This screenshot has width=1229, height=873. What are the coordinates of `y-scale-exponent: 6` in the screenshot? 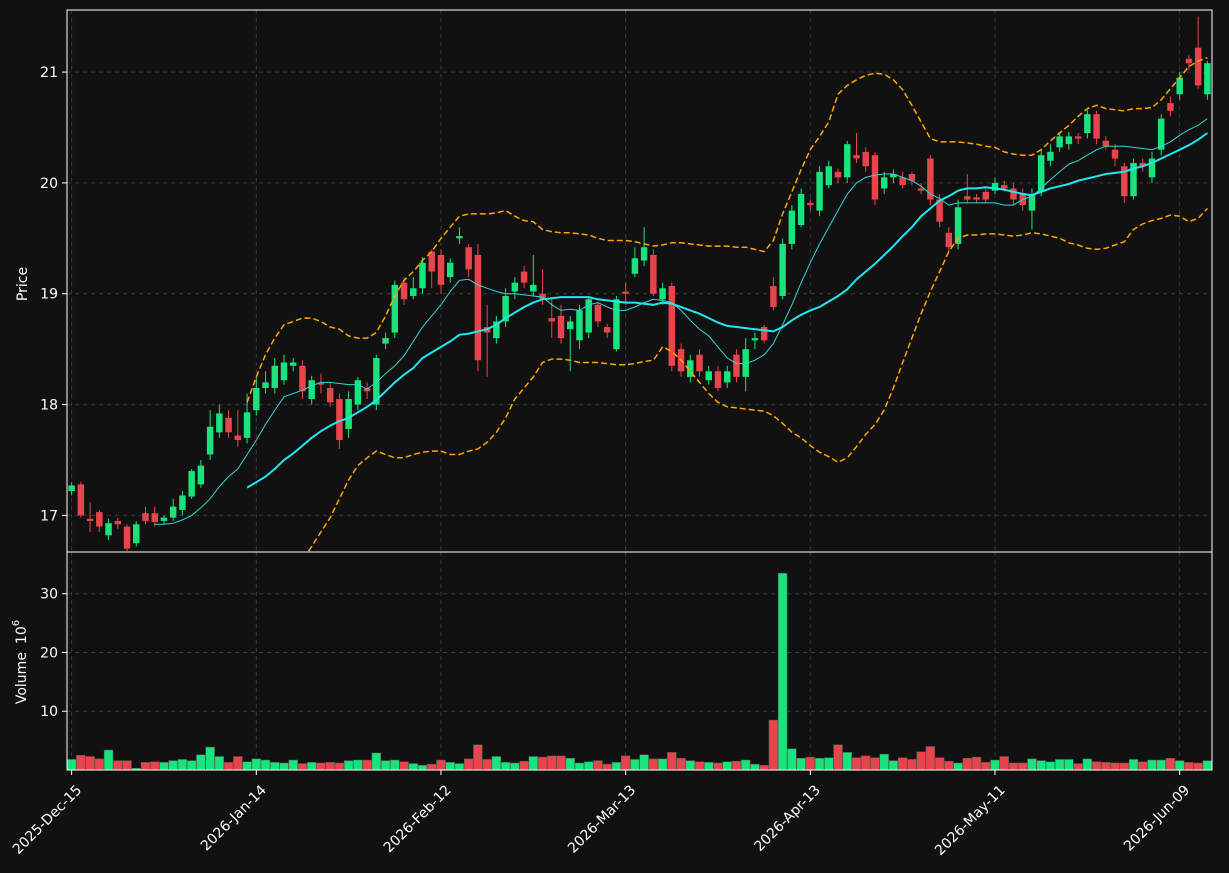 It's located at (16, 623).